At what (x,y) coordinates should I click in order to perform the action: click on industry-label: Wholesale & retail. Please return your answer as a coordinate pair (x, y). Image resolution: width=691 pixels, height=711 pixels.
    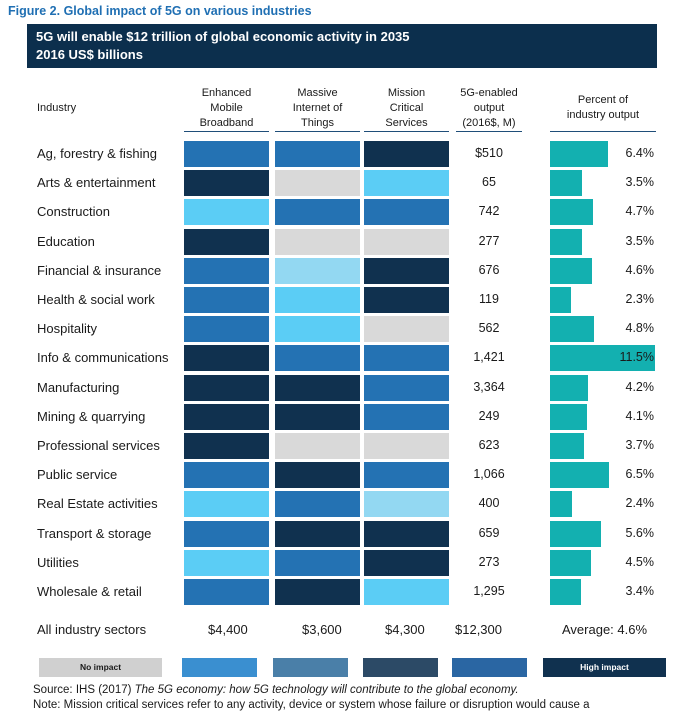
    Looking at the image, I should click on (89, 591).